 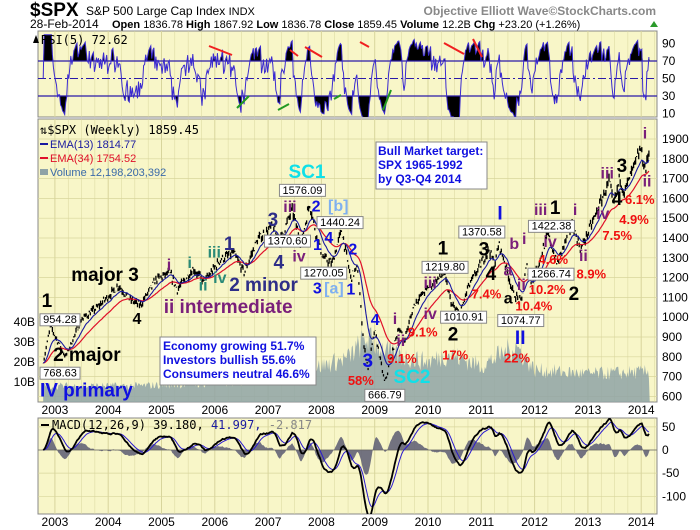 I want to click on price-callout-group: 1370.58, so click(x=482, y=232).